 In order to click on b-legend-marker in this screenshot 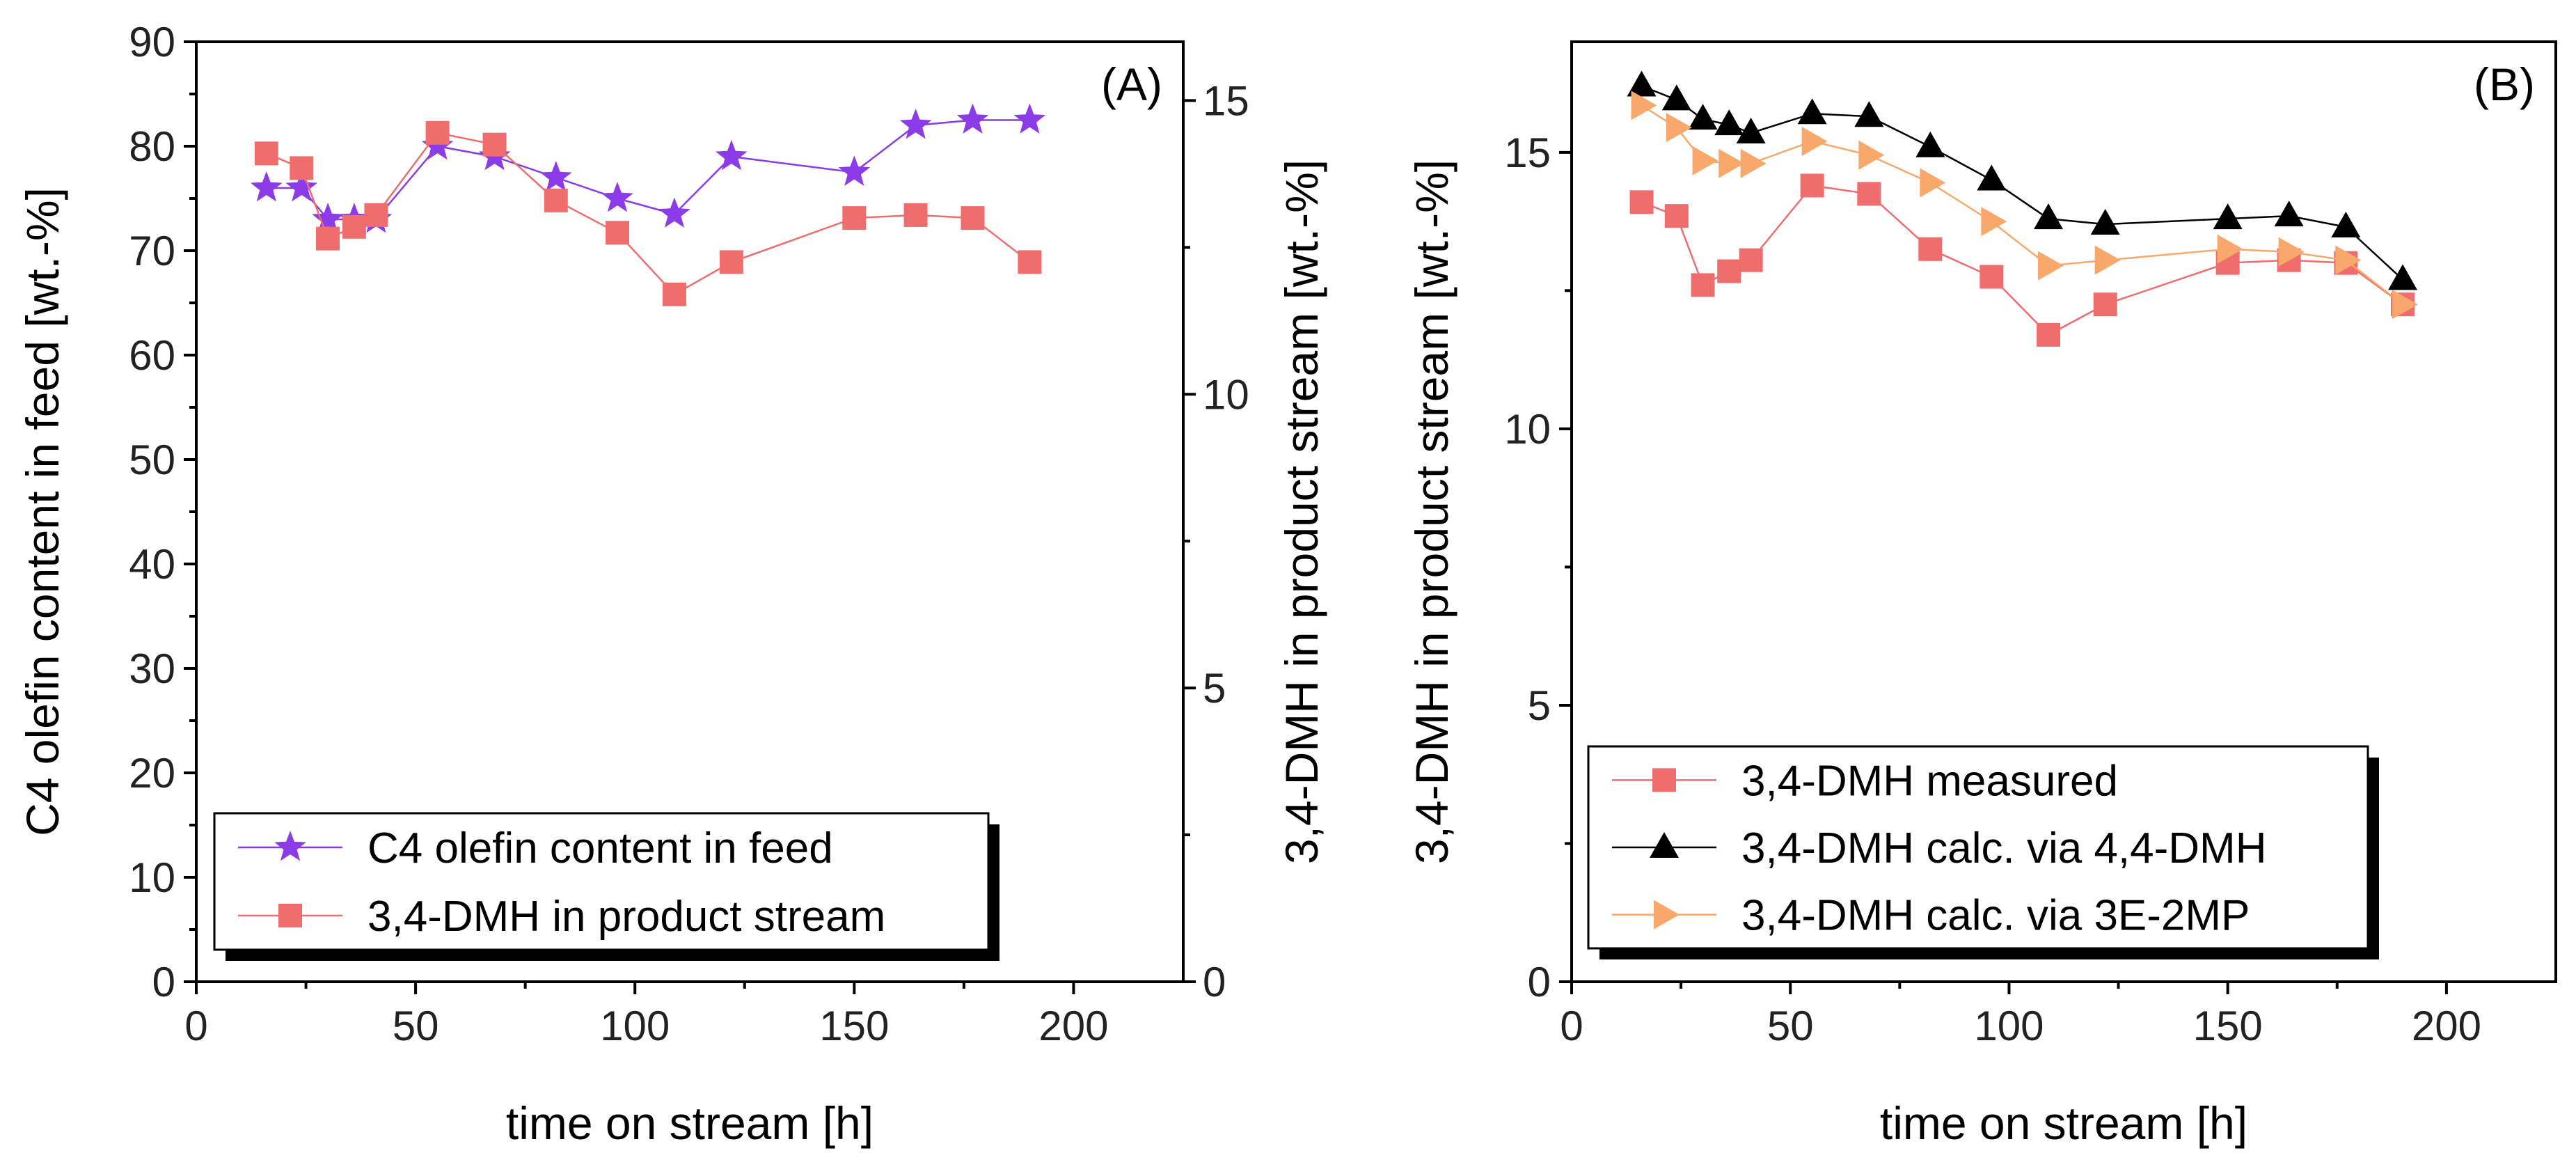, I will do `click(1664, 780)`.